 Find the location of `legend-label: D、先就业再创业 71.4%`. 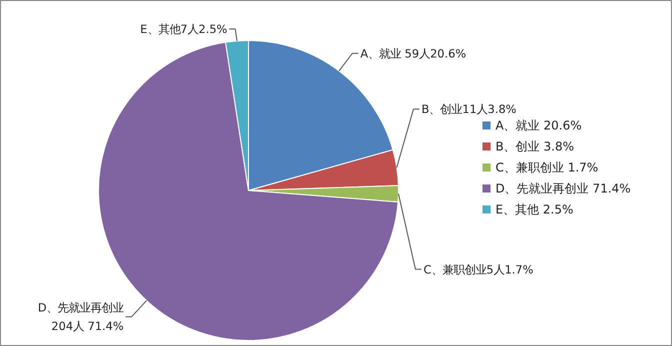

legend-label: D、先就业再创业 71.4% is located at coordinates (563, 189).